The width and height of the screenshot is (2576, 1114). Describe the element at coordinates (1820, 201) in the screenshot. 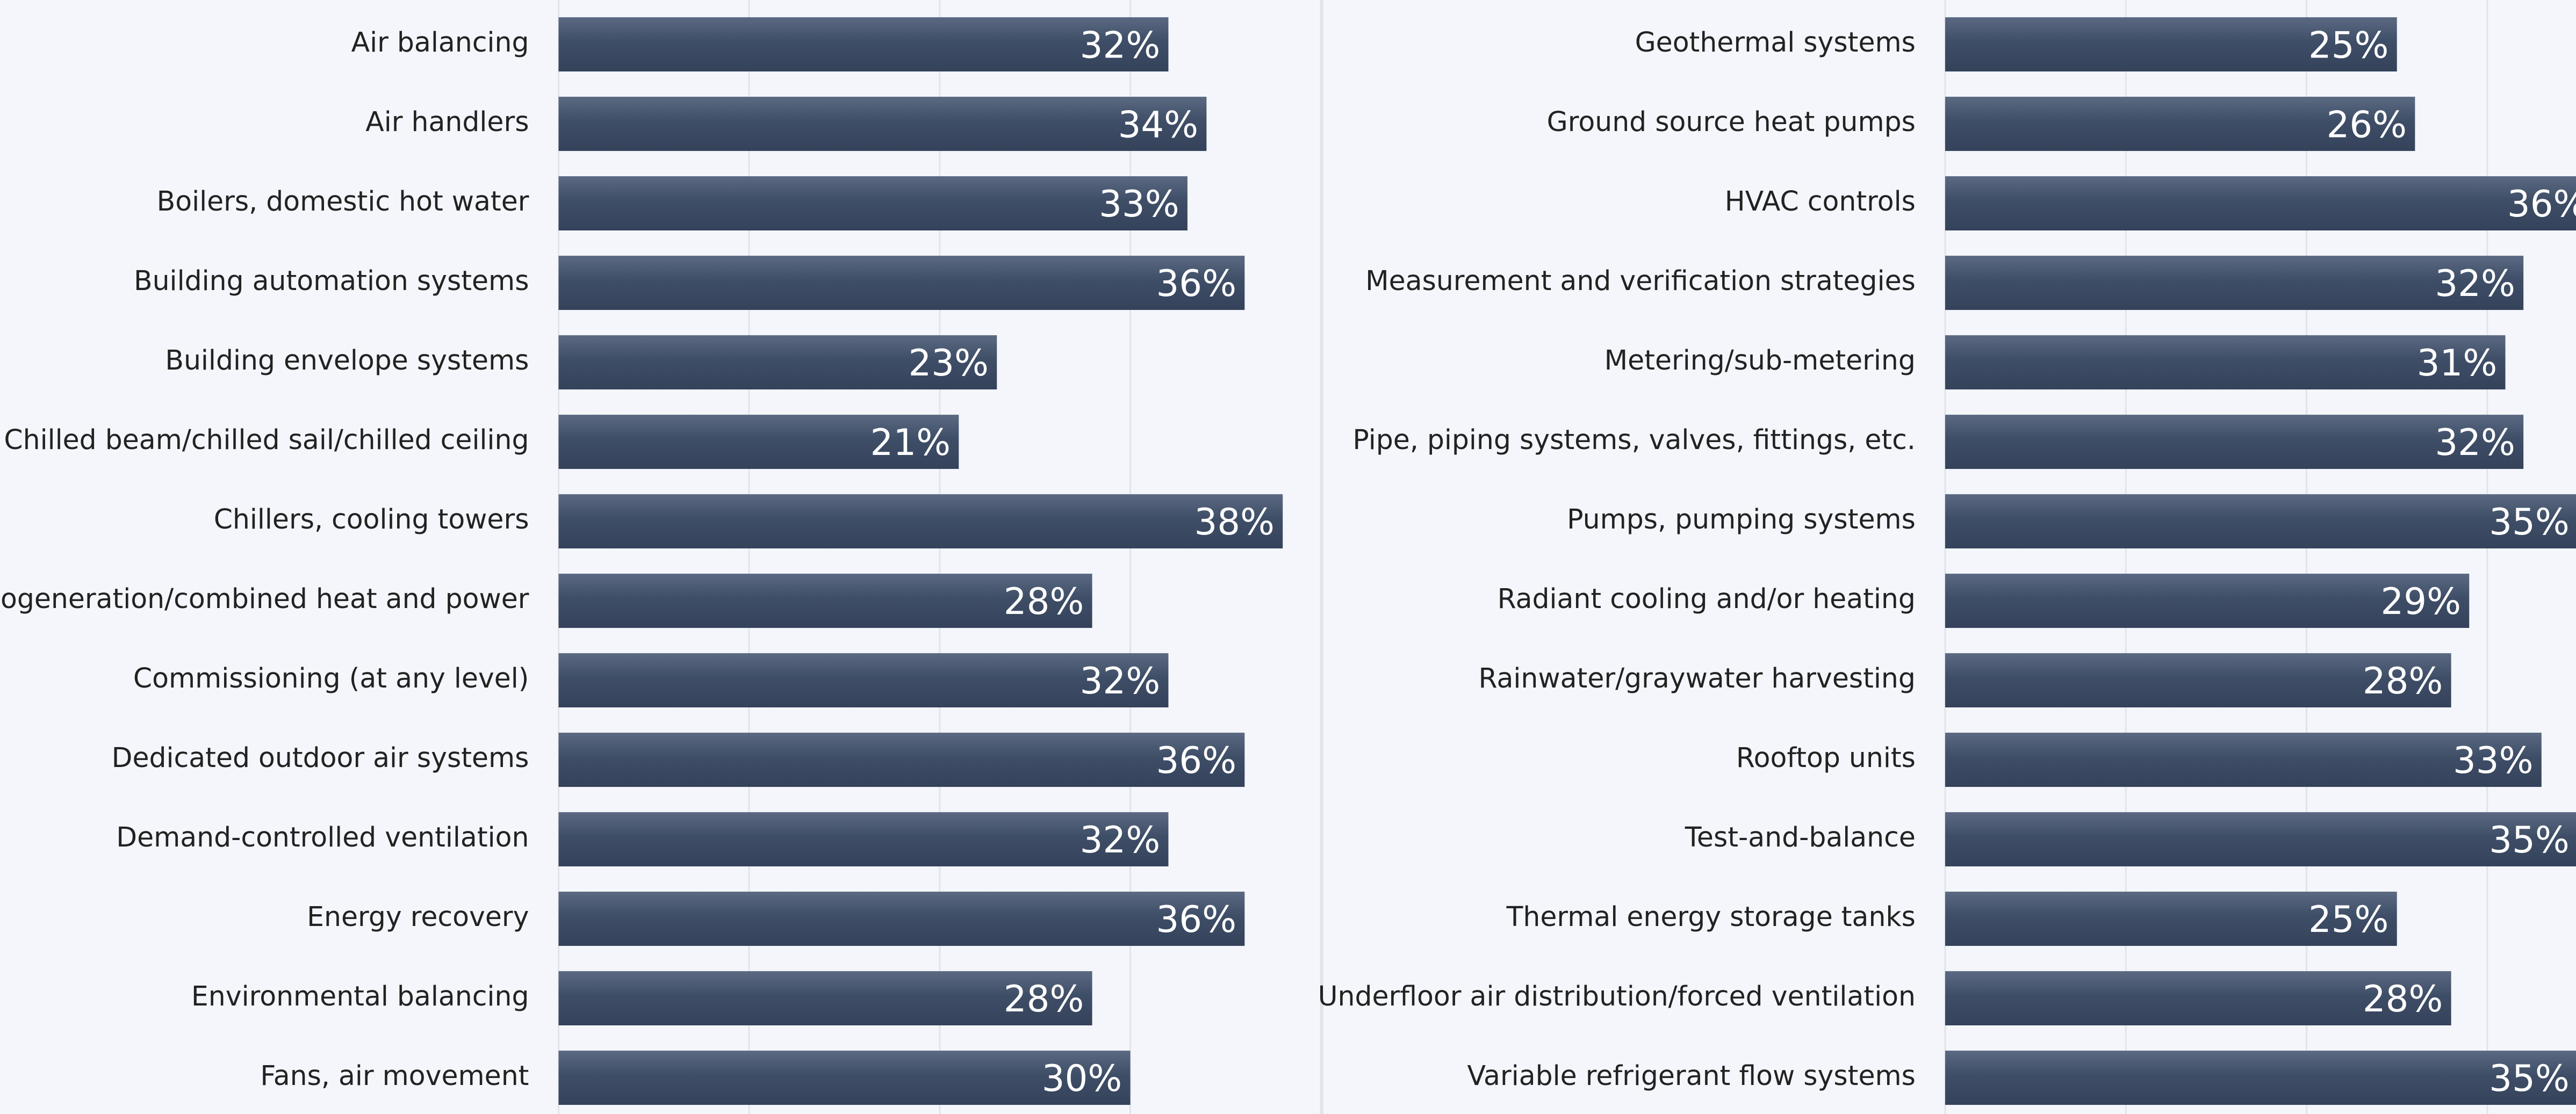

I see `category-label: HVAC controls` at that location.